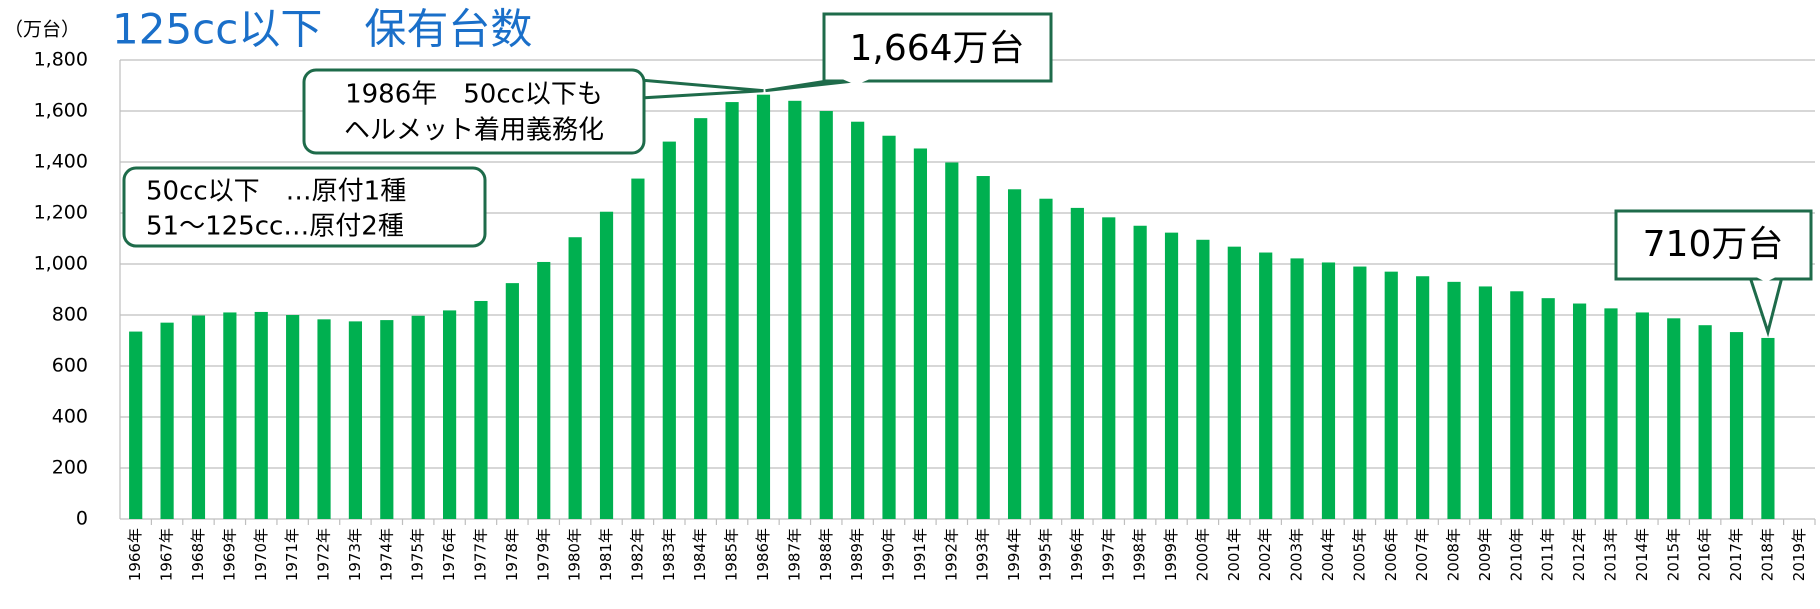 The height and width of the screenshot is (609, 1820). I want to click on y-tick-label: 1,000, so click(61, 264).